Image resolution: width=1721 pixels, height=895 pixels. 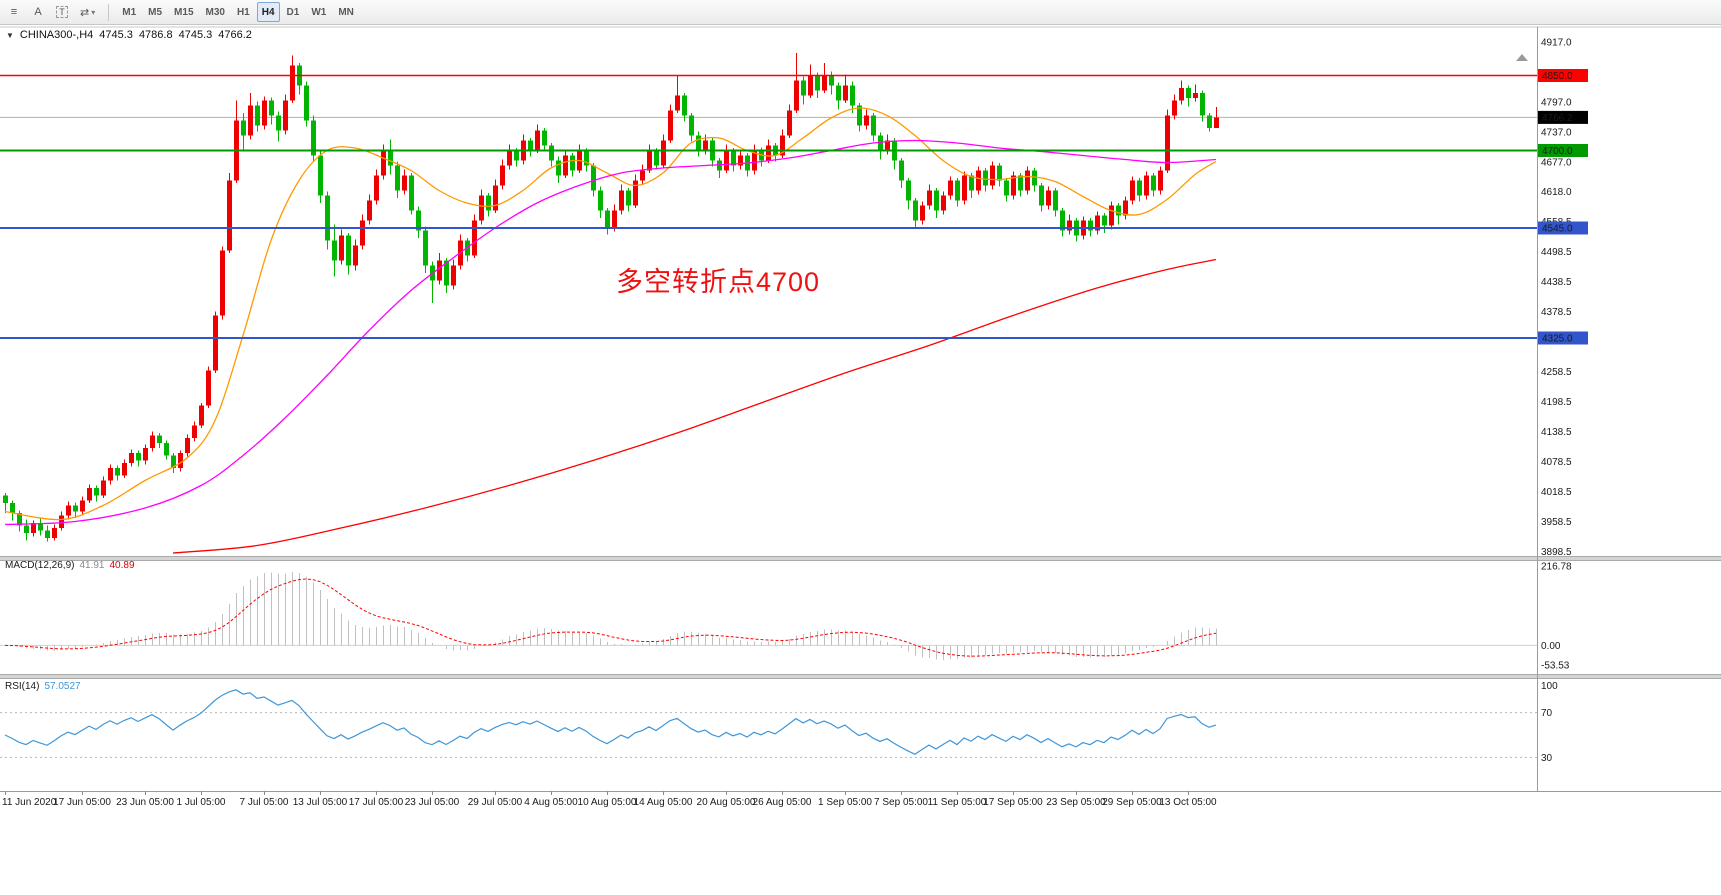 What do you see at coordinates (1549, 686) in the screenshot?
I see `svg-text: 100` at bounding box center [1549, 686].